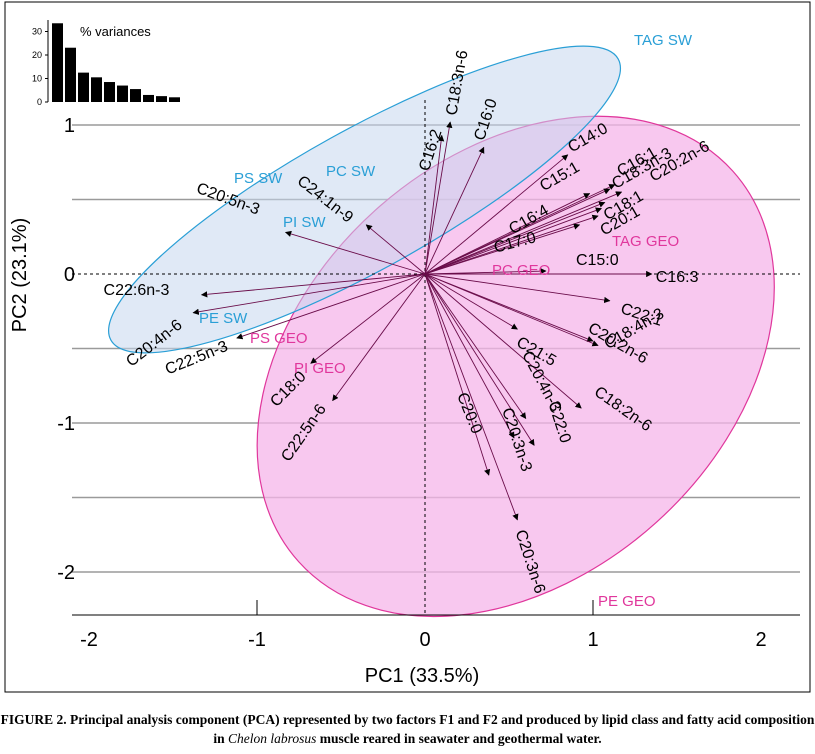 Image resolution: width=815 pixels, height=754 pixels. Describe the element at coordinates (320, 368) in the screenshot. I see `group-label: PI GEO` at that location.